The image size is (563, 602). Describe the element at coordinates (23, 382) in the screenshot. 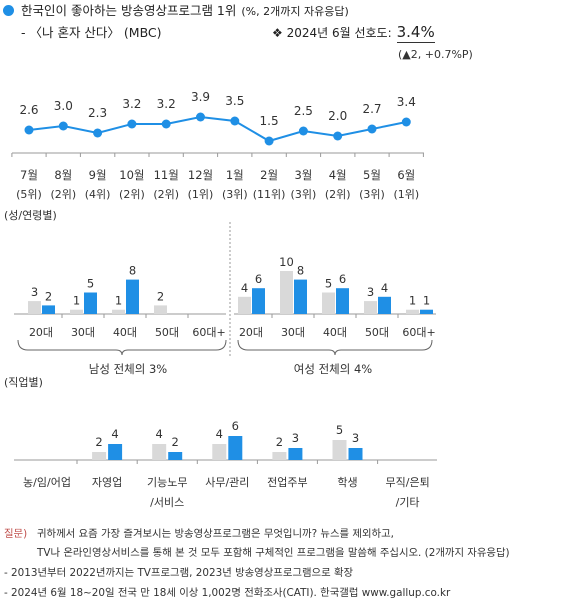

I see `section-label-occupation: (직업별)` at that location.